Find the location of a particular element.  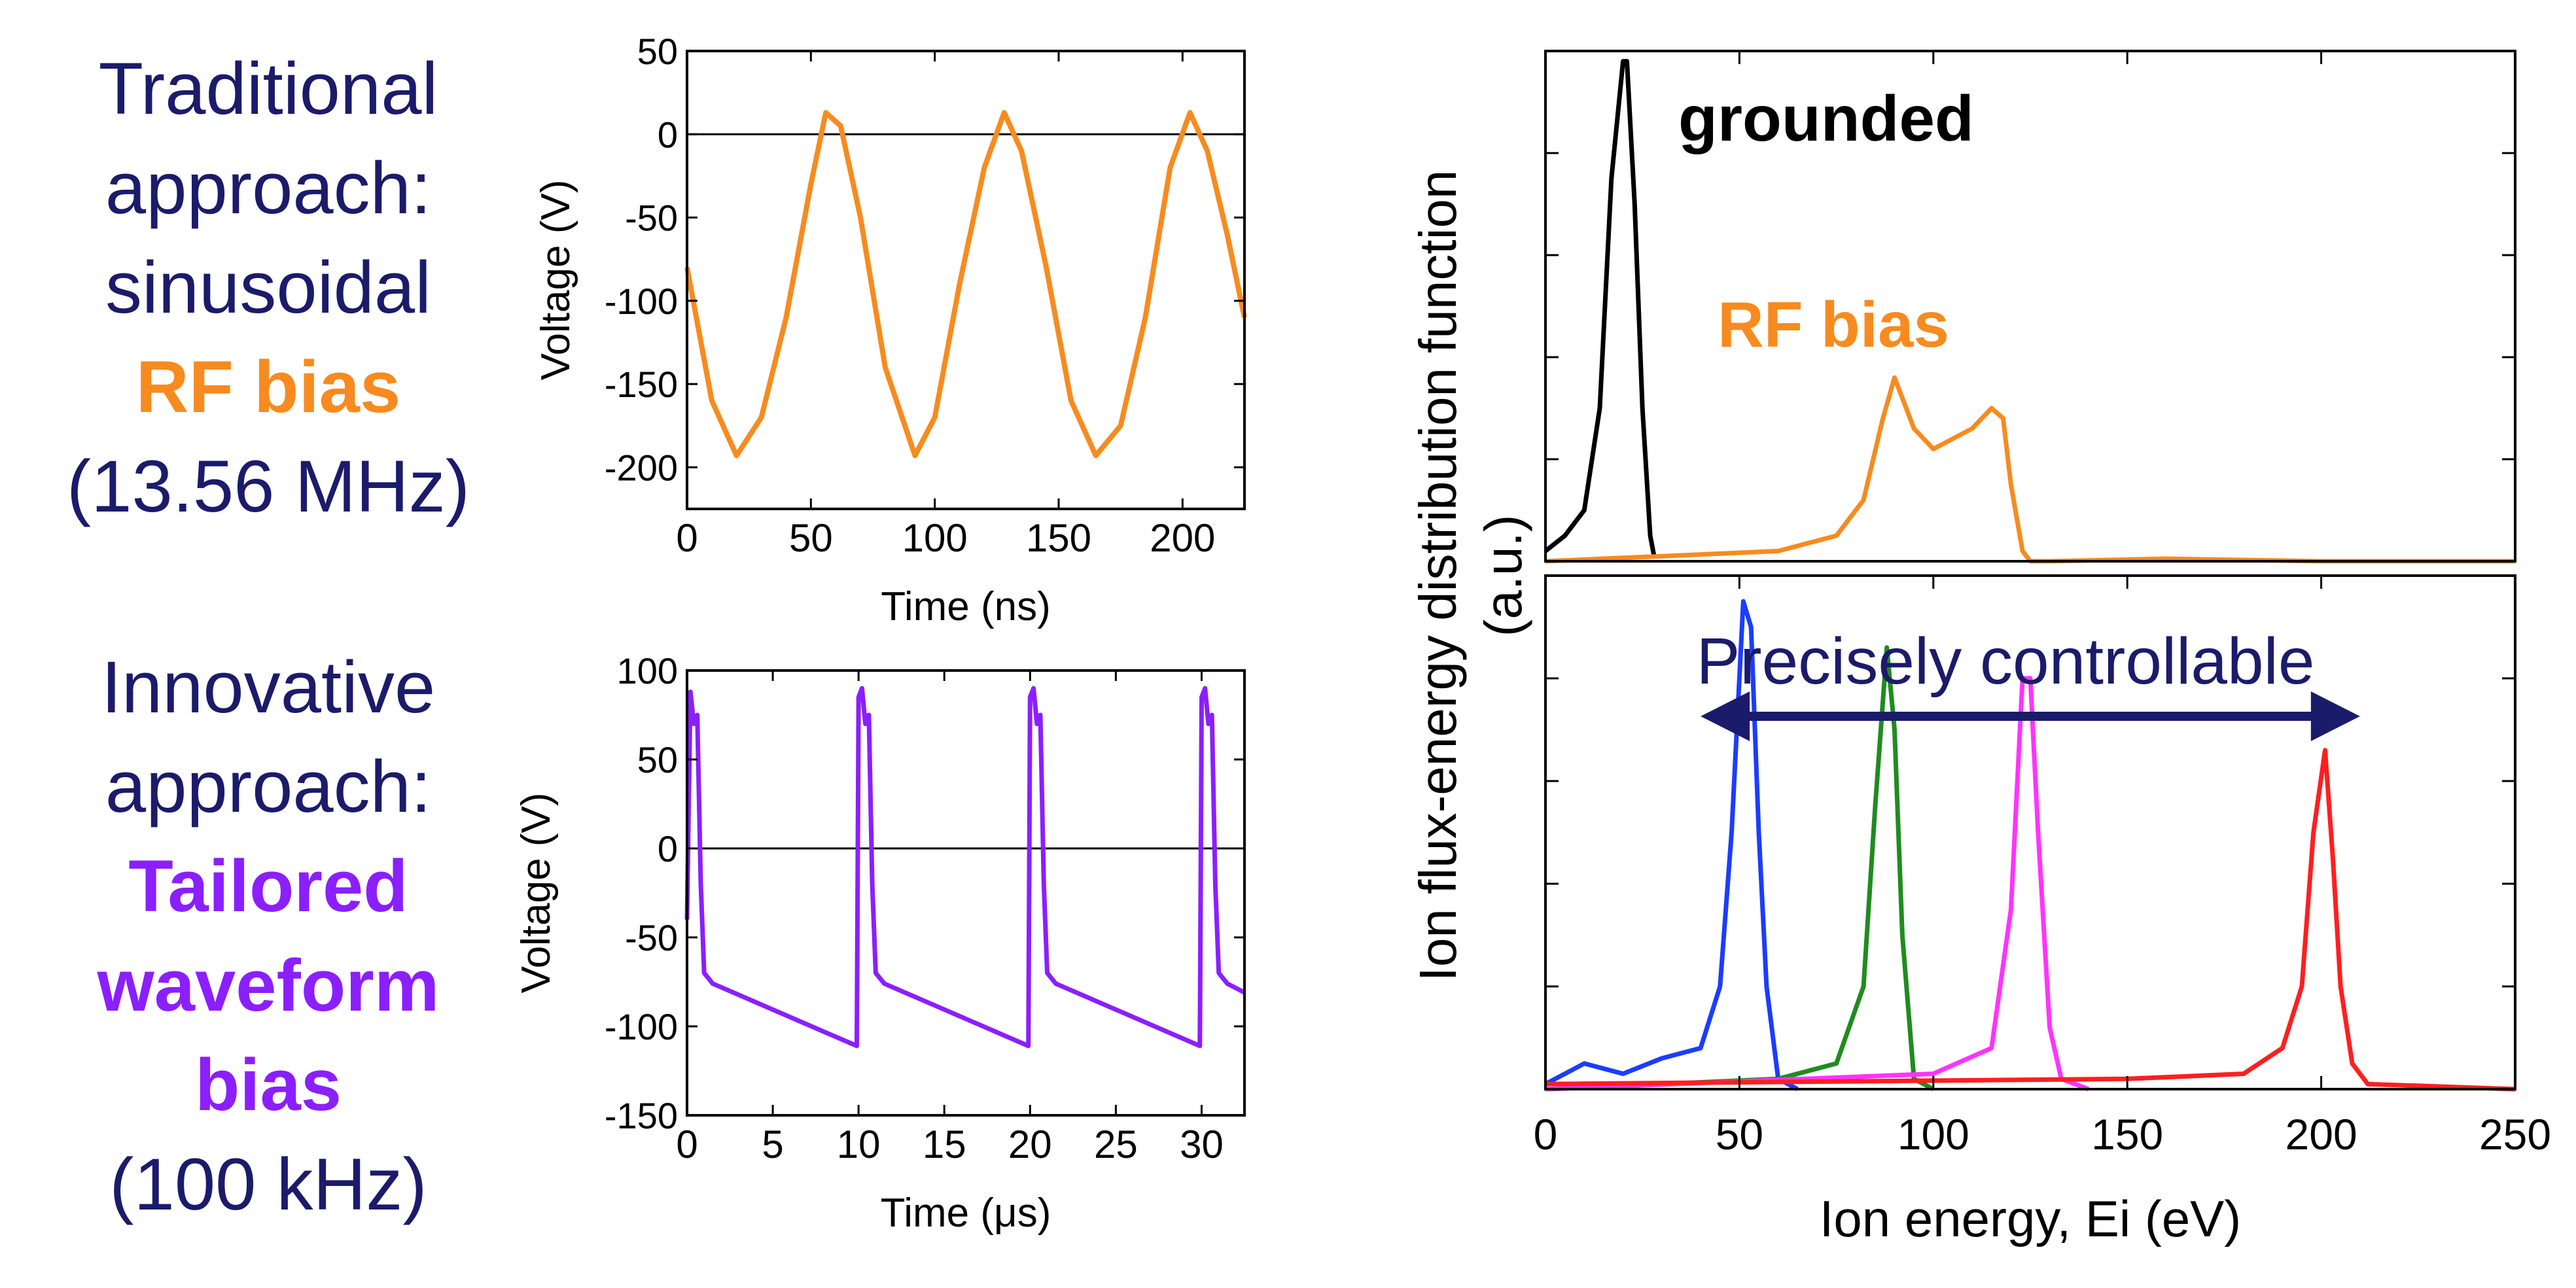

x-tick-label: 5 is located at coordinates (772, 1144).